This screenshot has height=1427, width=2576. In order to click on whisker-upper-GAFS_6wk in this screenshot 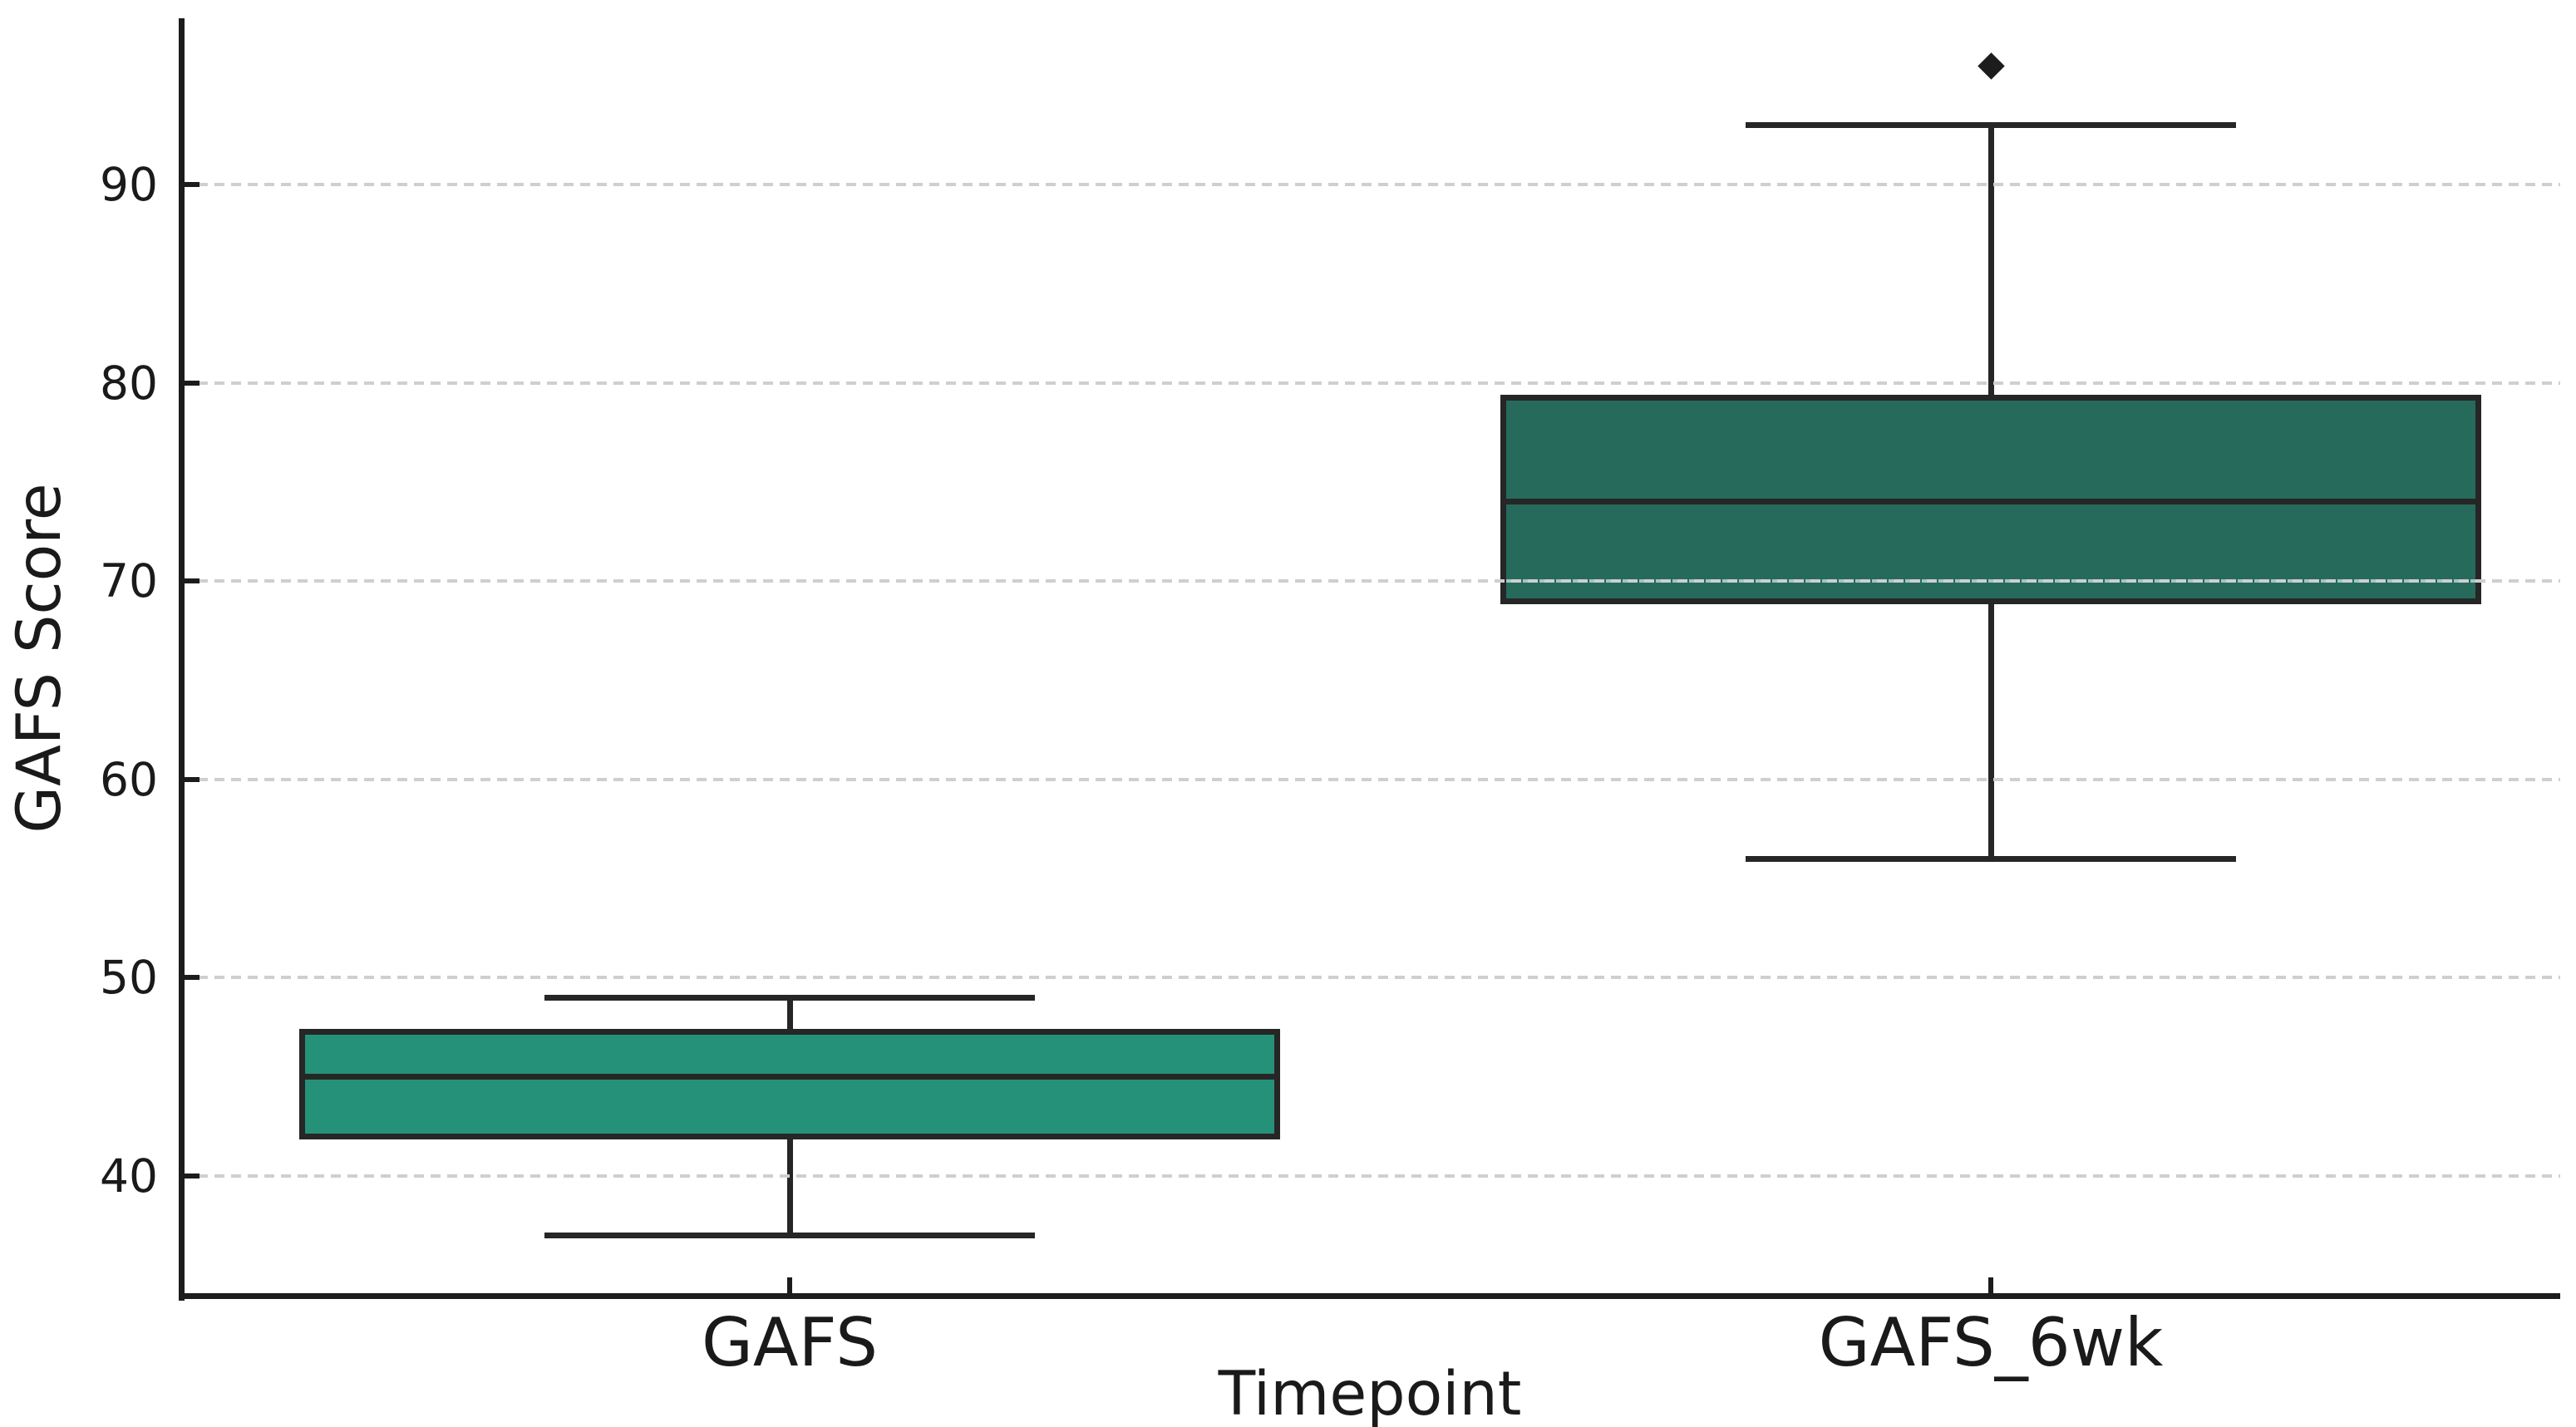, I will do `click(1990, 261)`.